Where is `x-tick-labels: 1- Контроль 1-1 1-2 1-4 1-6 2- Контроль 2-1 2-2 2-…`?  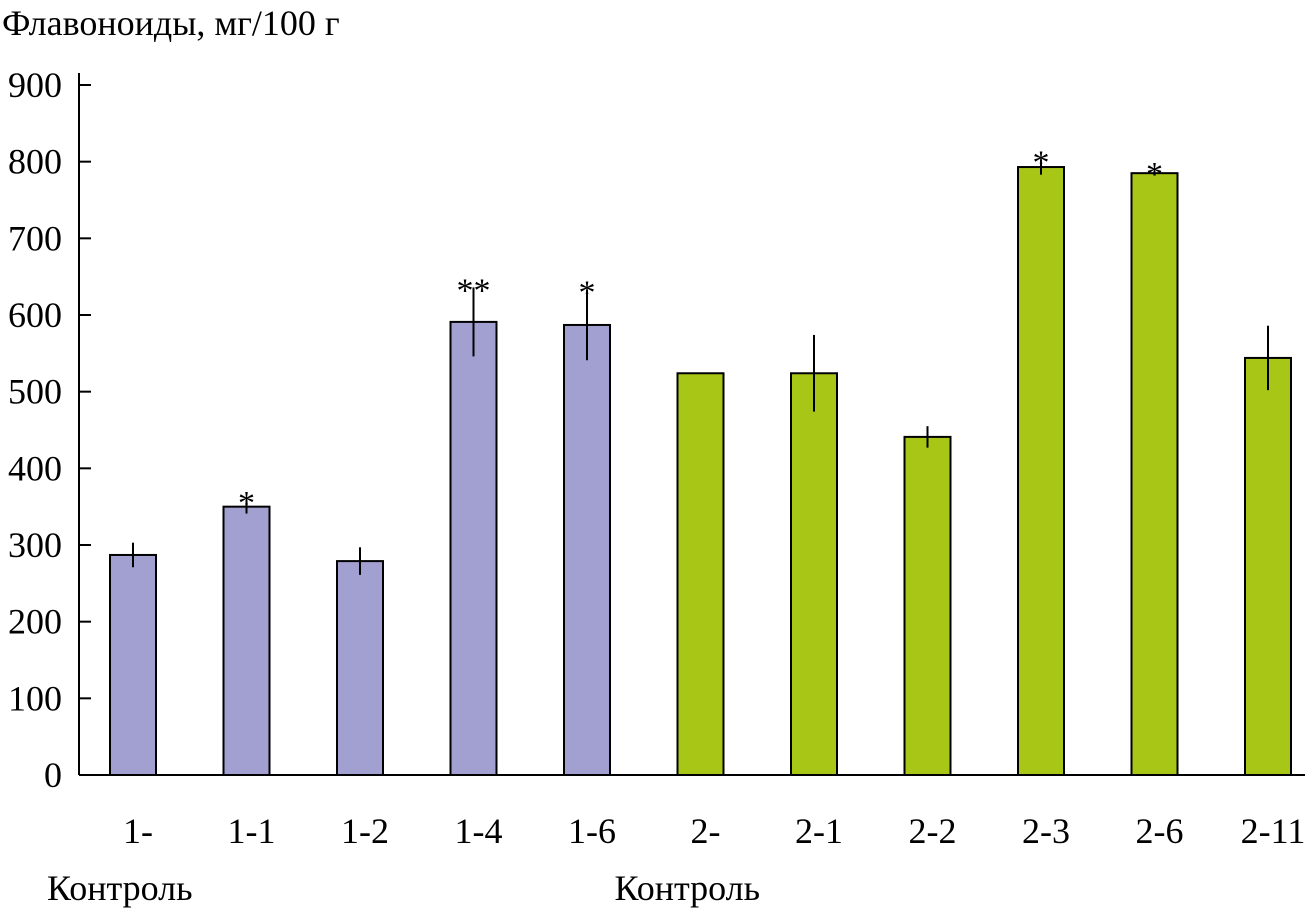
x-tick-labels: 1- Контроль 1-1 1-2 1-4 1-6 2- Контроль 2-1 2-2 2-… is located at coordinates (676, 859).